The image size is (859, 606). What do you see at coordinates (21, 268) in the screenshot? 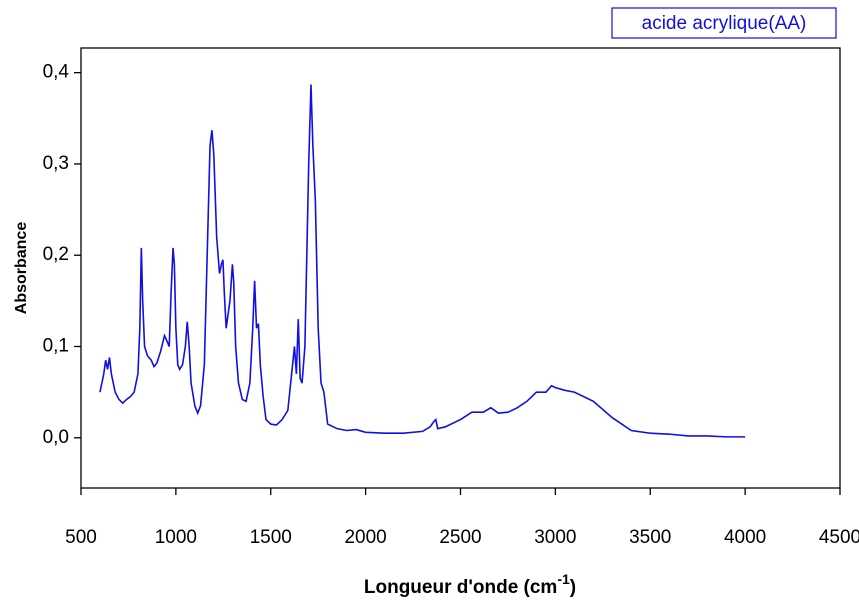
I see `y-axis-label: Absorbance` at bounding box center [21, 268].